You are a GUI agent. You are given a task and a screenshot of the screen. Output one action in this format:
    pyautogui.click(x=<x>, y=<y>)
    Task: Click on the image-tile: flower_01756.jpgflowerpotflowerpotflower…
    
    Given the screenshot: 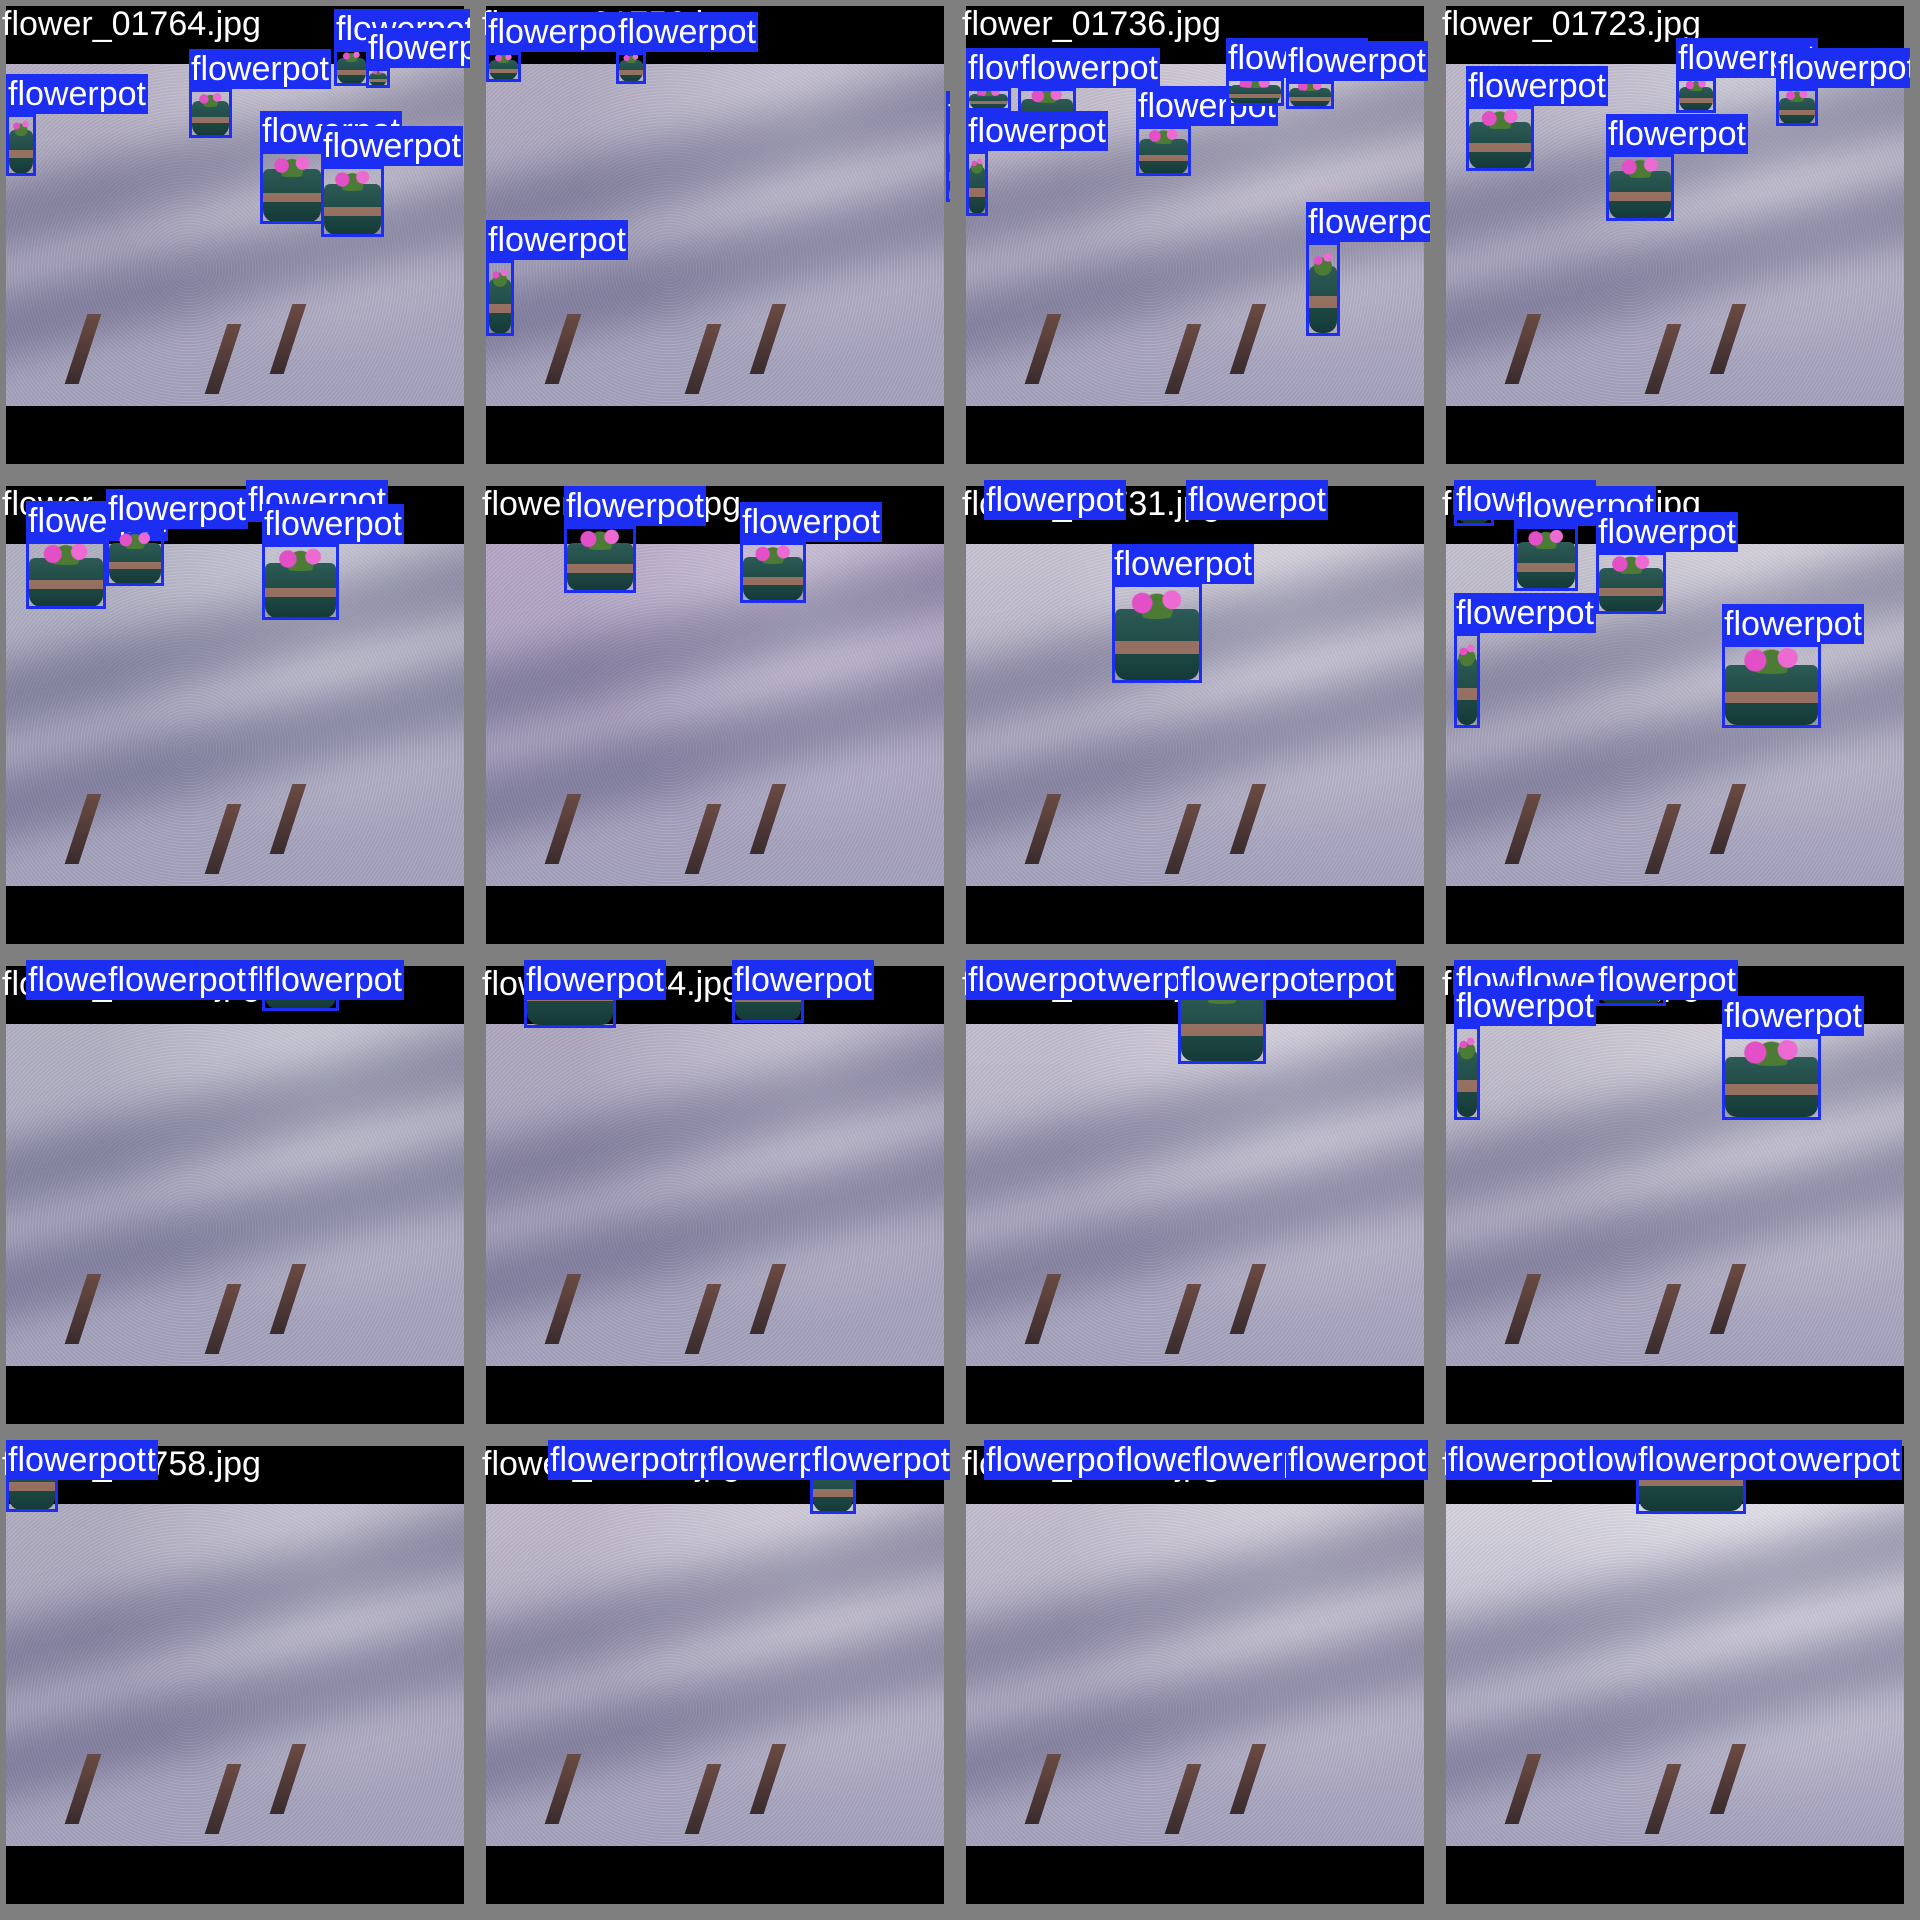 What is the action you would take?
    pyautogui.click(x=715, y=235)
    